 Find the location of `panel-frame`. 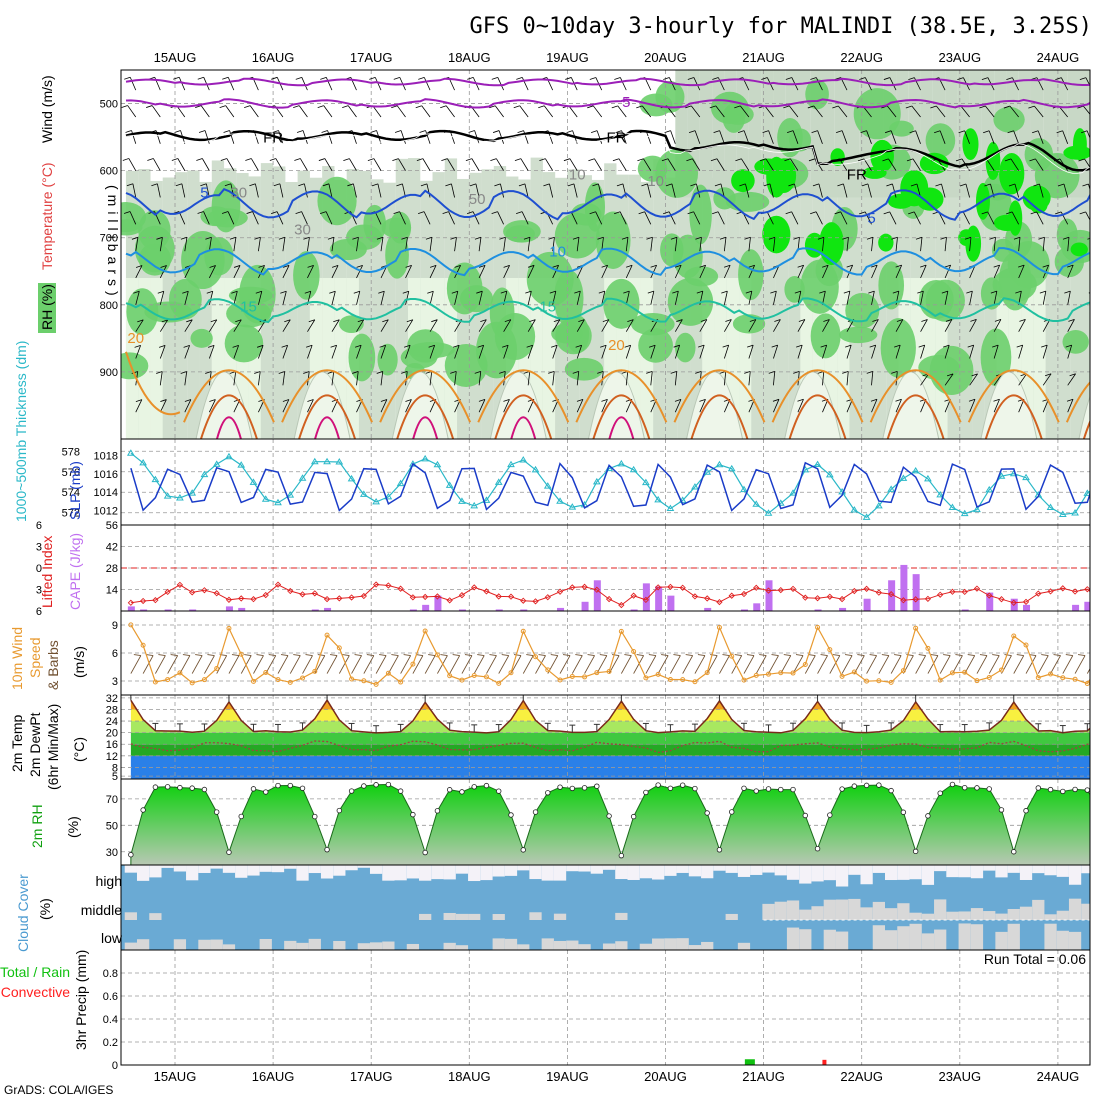

panel-frame is located at coordinates (605, 1007).